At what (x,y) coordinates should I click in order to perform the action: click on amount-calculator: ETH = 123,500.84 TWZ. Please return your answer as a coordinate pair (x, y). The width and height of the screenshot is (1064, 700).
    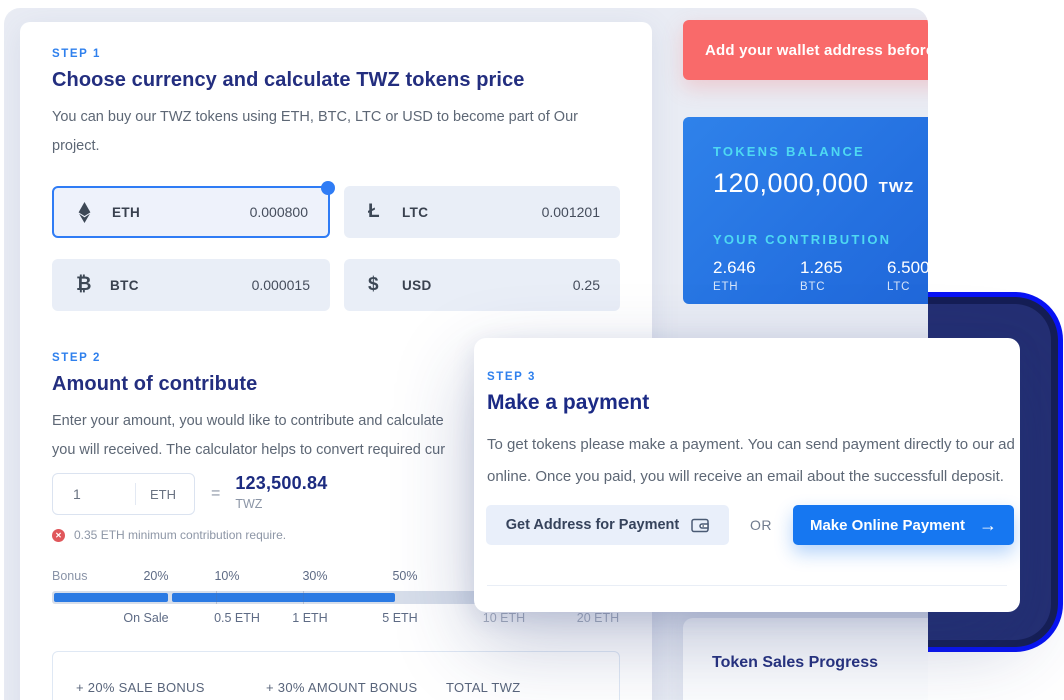
    Looking at the image, I should click on (336, 494).